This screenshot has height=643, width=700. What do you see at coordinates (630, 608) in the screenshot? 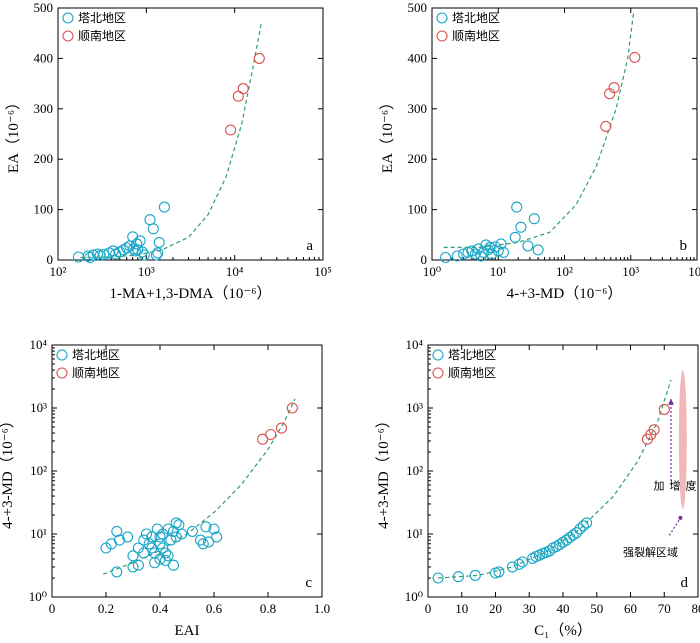
I see `x-tick-label: 60` at bounding box center [630, 608].